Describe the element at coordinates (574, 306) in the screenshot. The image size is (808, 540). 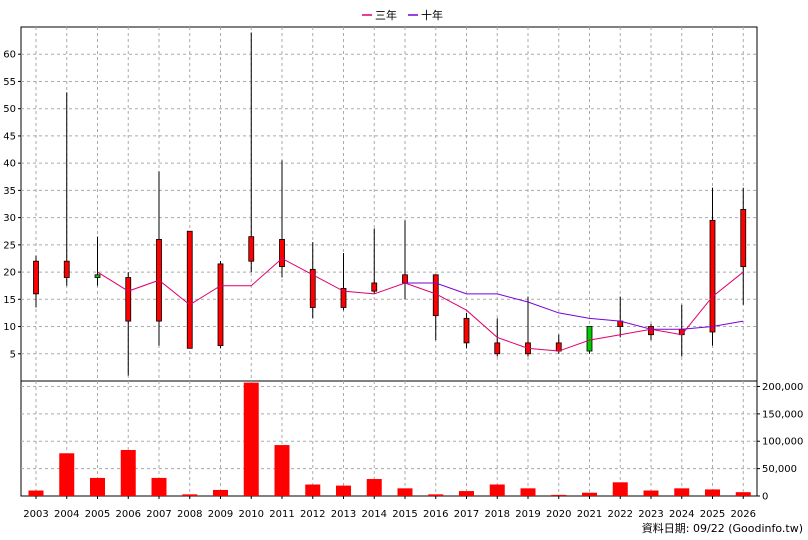
I see `series-line-ten-year` at that location.